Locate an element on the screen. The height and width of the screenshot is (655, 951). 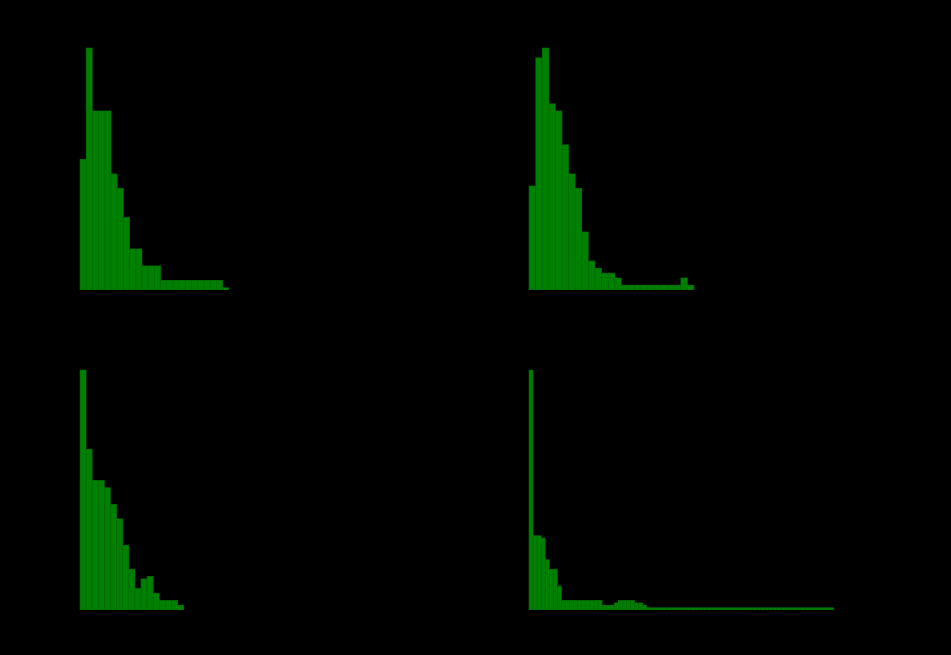
panel-top-left is located at coordinates (154, 170).